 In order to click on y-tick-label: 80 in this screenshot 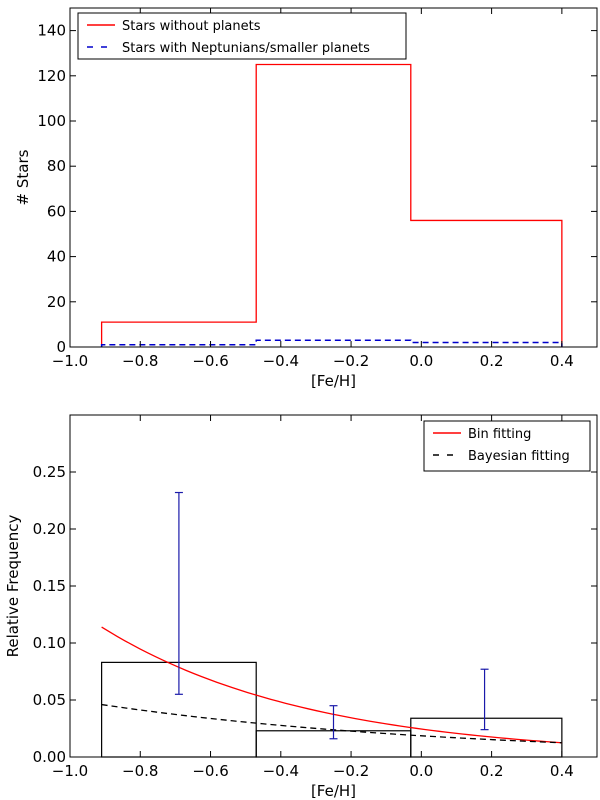, I will do `click(56, 166)`.